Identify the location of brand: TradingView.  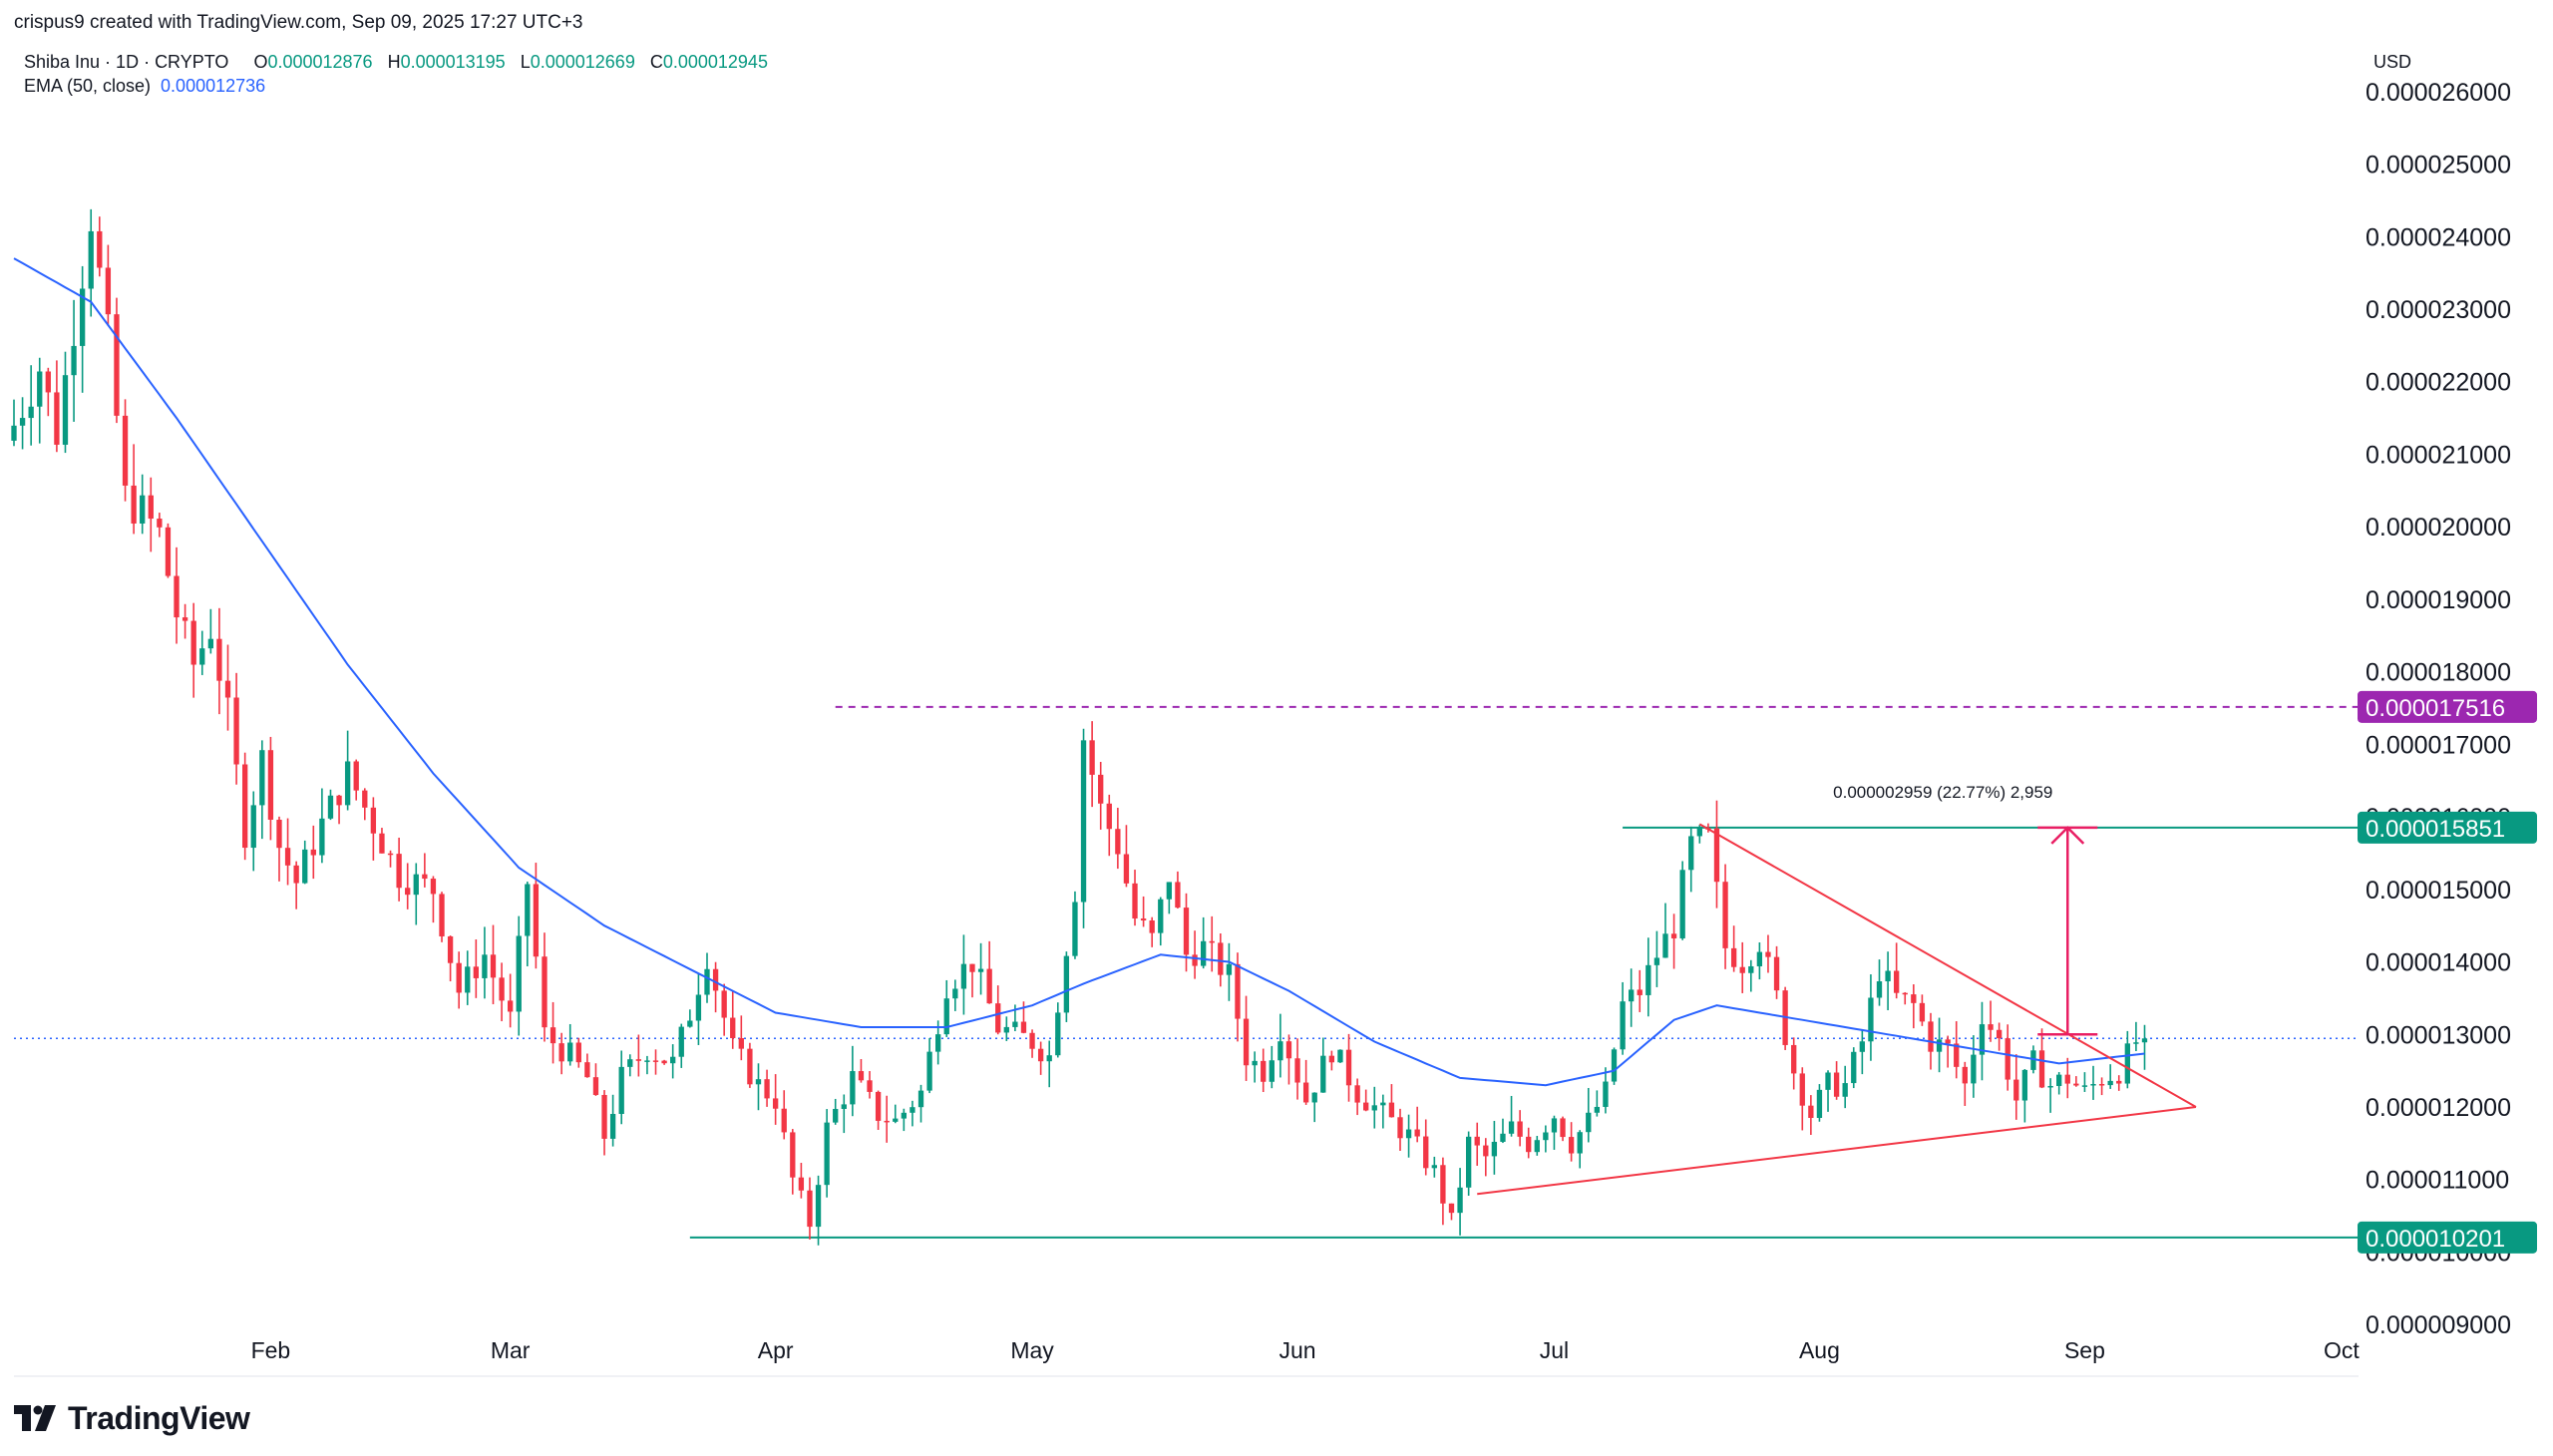
(132, 1418).